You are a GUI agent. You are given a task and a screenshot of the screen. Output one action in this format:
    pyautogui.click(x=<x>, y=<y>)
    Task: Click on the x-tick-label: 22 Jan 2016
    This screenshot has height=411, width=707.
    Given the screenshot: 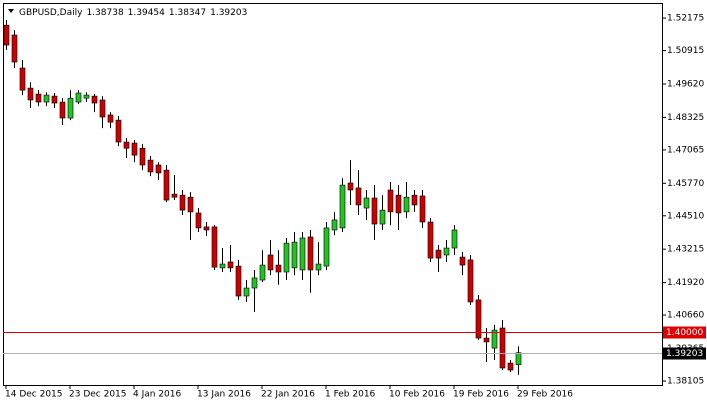 What is the action you would take?
    pyautogui.click(x=288, y=395)
    